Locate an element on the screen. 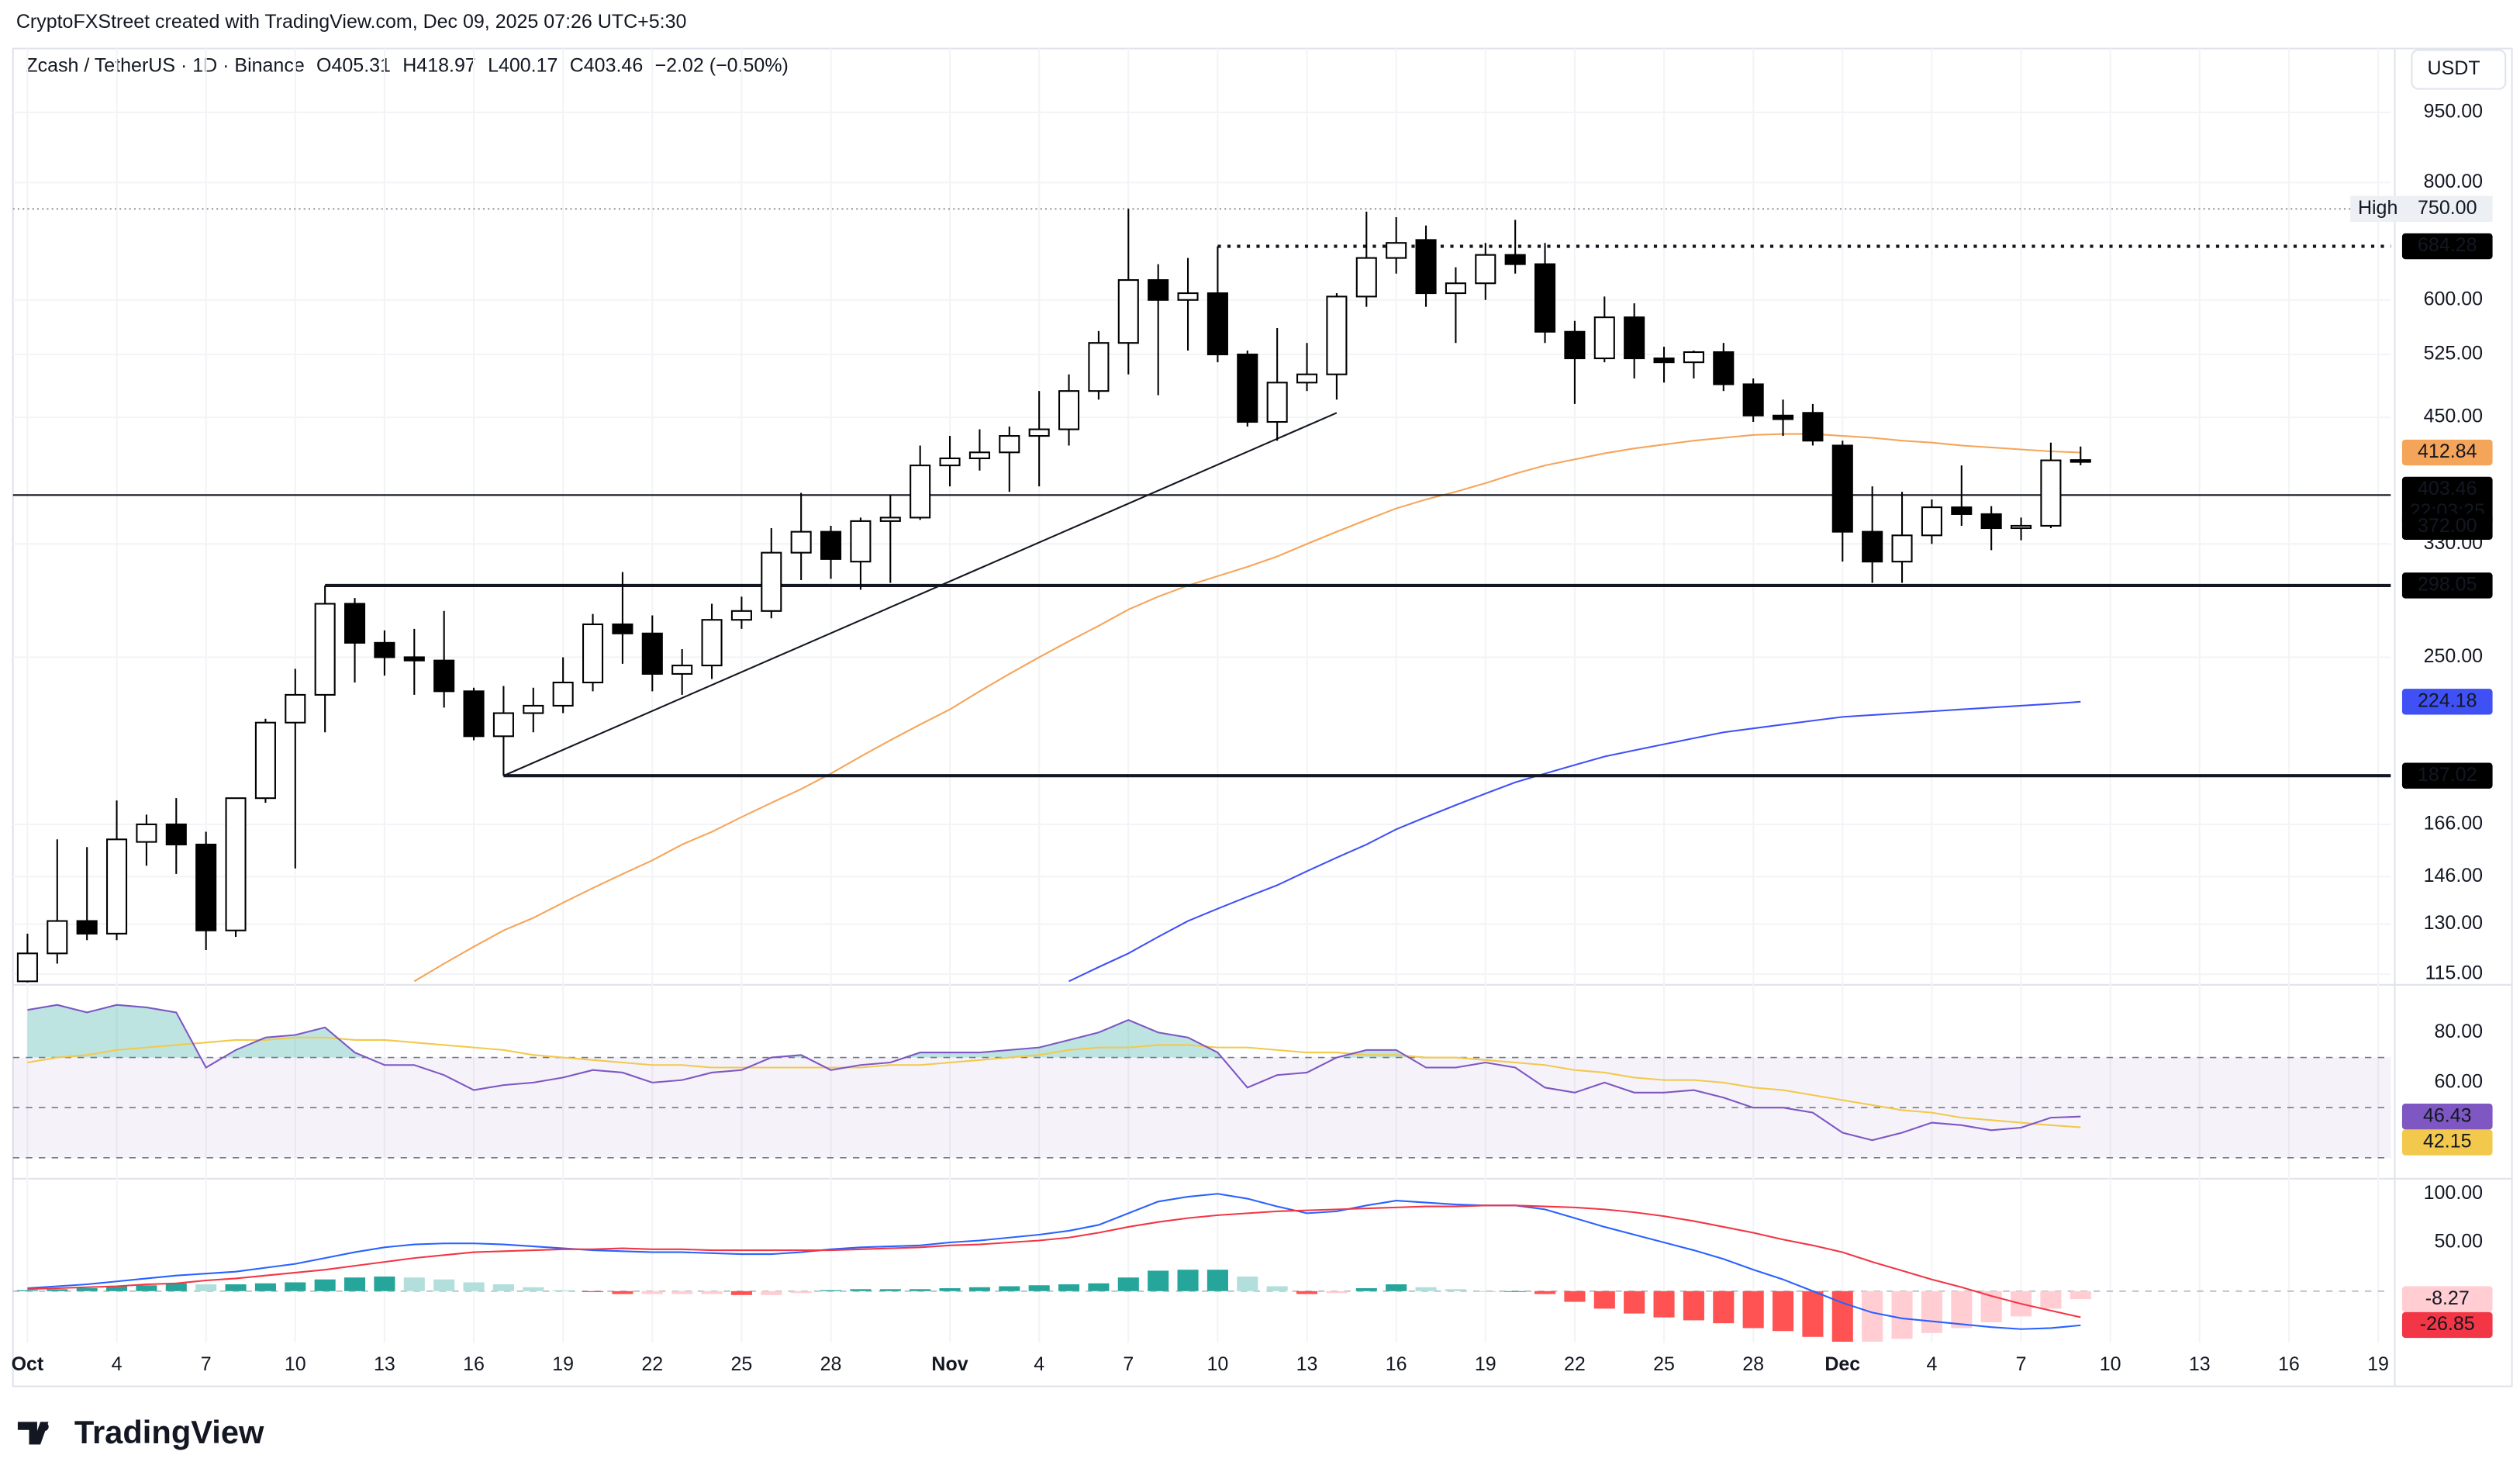 This screenshot has width=2520, height=1472. trendline is located at coordinates (920, 594).